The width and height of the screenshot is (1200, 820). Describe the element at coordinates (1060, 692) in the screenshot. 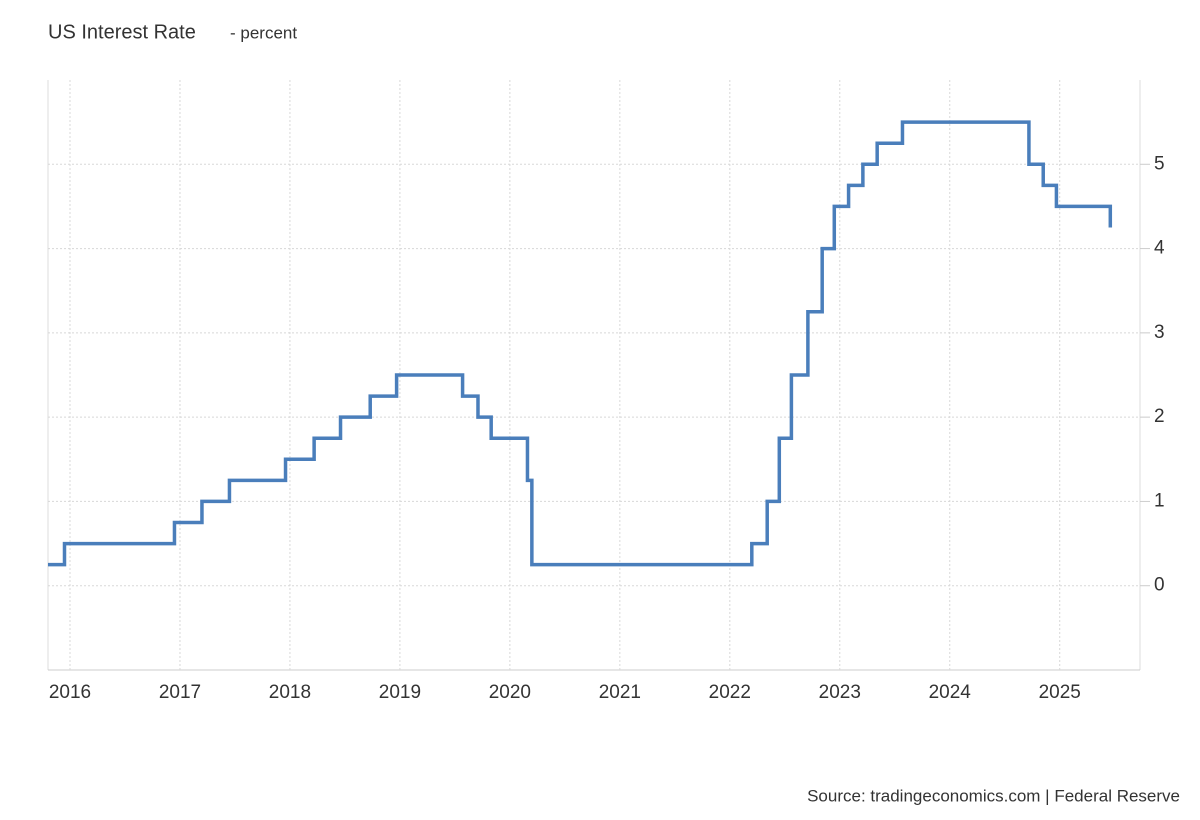

I see `x-tick-label: 2025` at that location.